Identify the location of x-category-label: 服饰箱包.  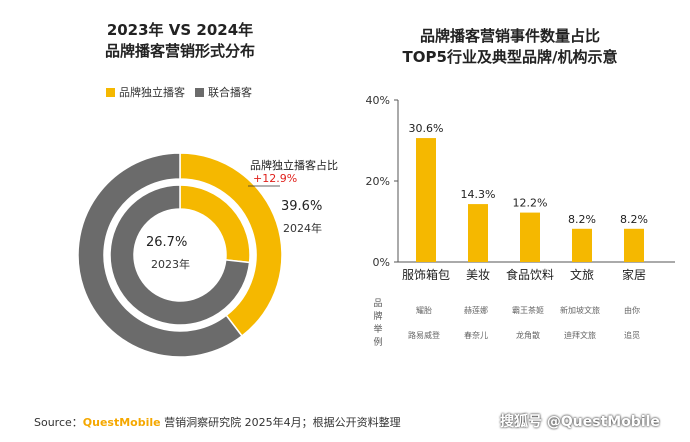
(426, 273).